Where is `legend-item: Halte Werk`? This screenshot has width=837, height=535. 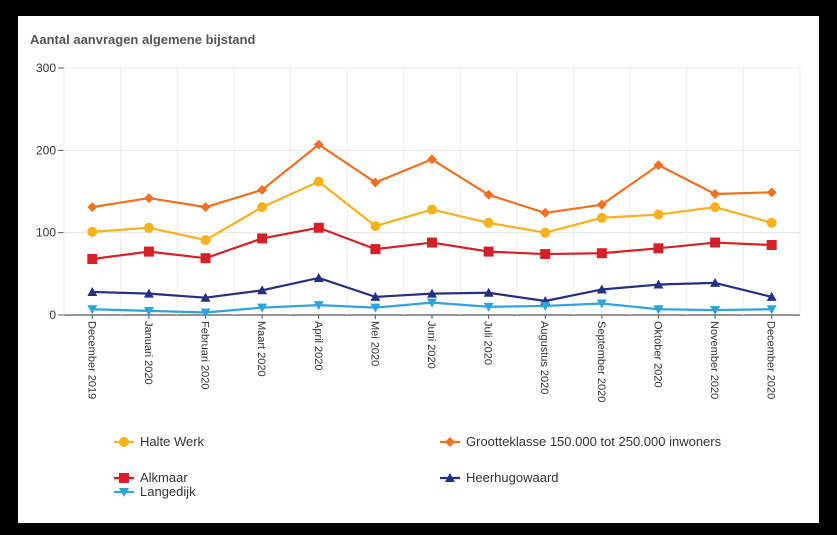
legend-item: Halte Werk is located at coordinates (158, 442).